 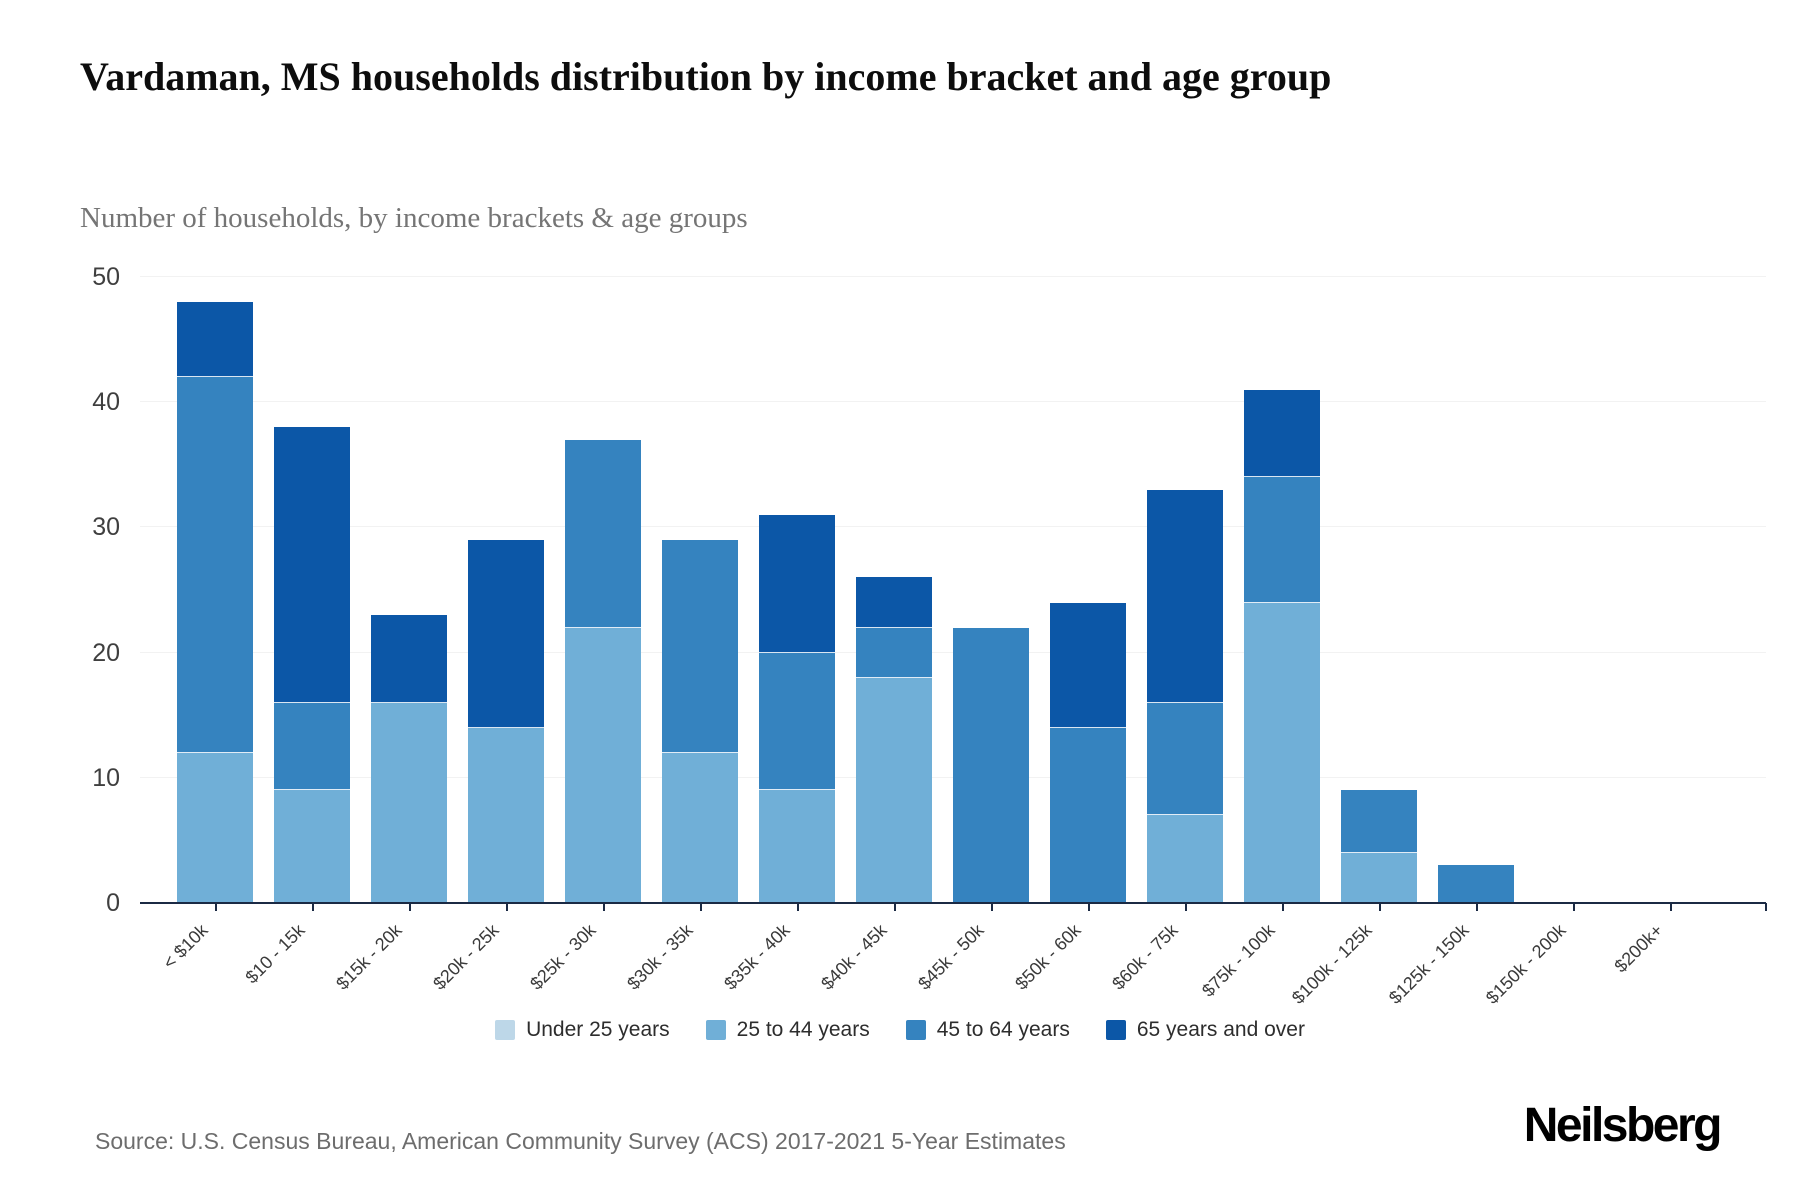 I want to click on legend-label: 25 to 44 years, so click(x=803, y=1029).